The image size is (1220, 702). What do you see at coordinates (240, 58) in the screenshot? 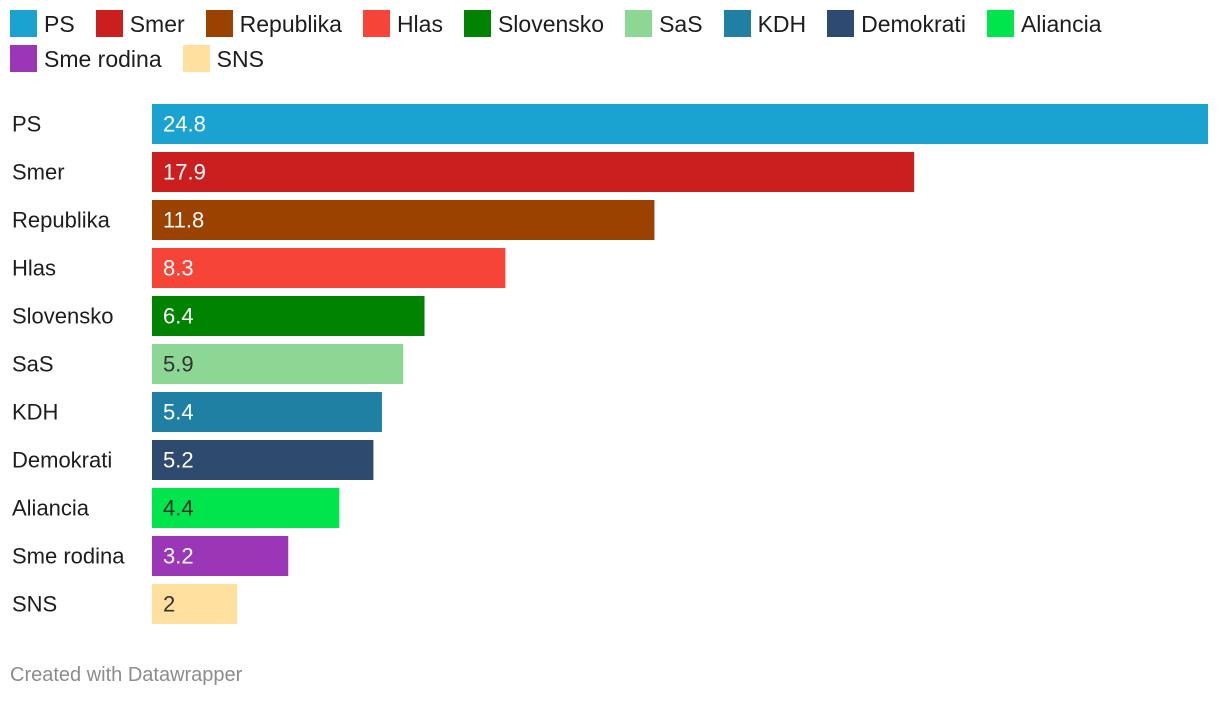
I see `legend-label: SNS` at bounding box center [240, 58].